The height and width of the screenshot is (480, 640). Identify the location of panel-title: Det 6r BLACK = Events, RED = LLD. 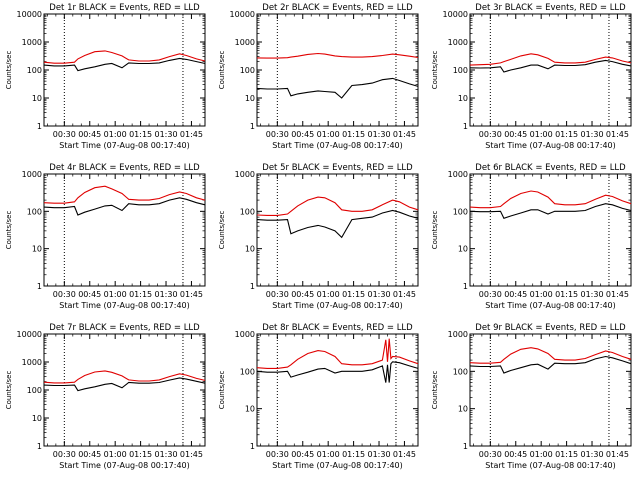
(550, 168).